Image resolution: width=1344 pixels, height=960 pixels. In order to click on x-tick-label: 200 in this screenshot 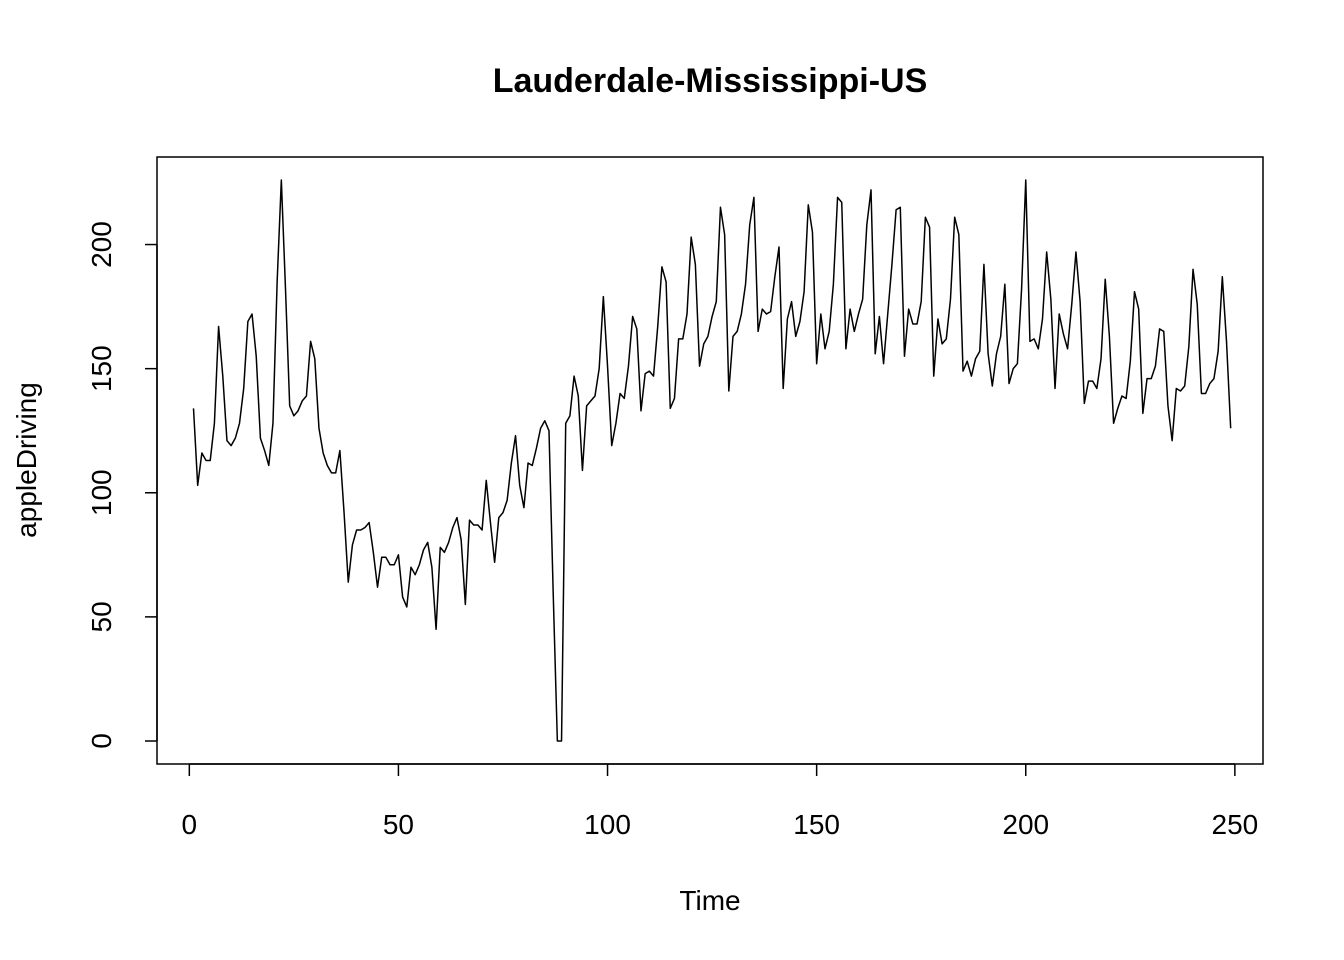, I will do `click(1025, 824)`.